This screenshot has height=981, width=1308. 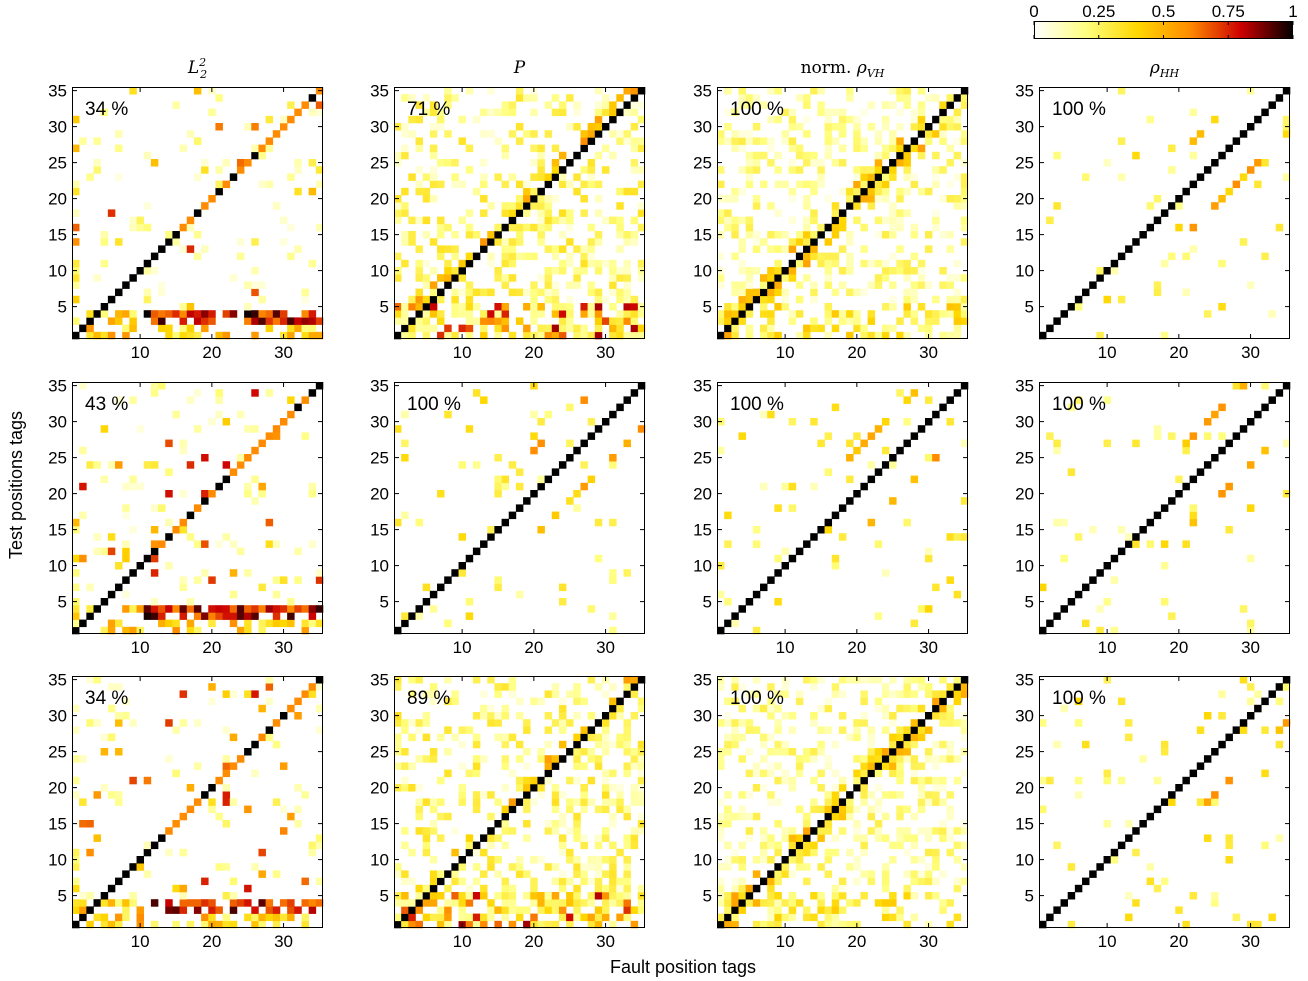 I want to click on heatmap-cells, so click(x=198, y=802).